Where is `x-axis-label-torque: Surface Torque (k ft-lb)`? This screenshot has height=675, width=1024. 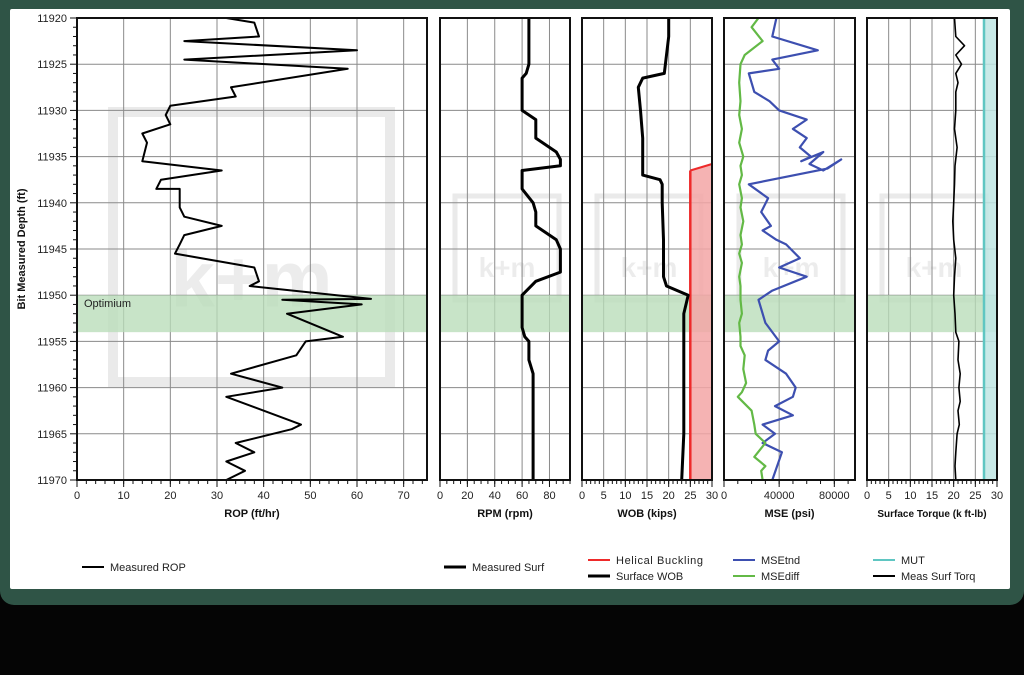
x-axis-label-torque: Surface Torque (k ft-lb) is located at coordinates (931, 514).